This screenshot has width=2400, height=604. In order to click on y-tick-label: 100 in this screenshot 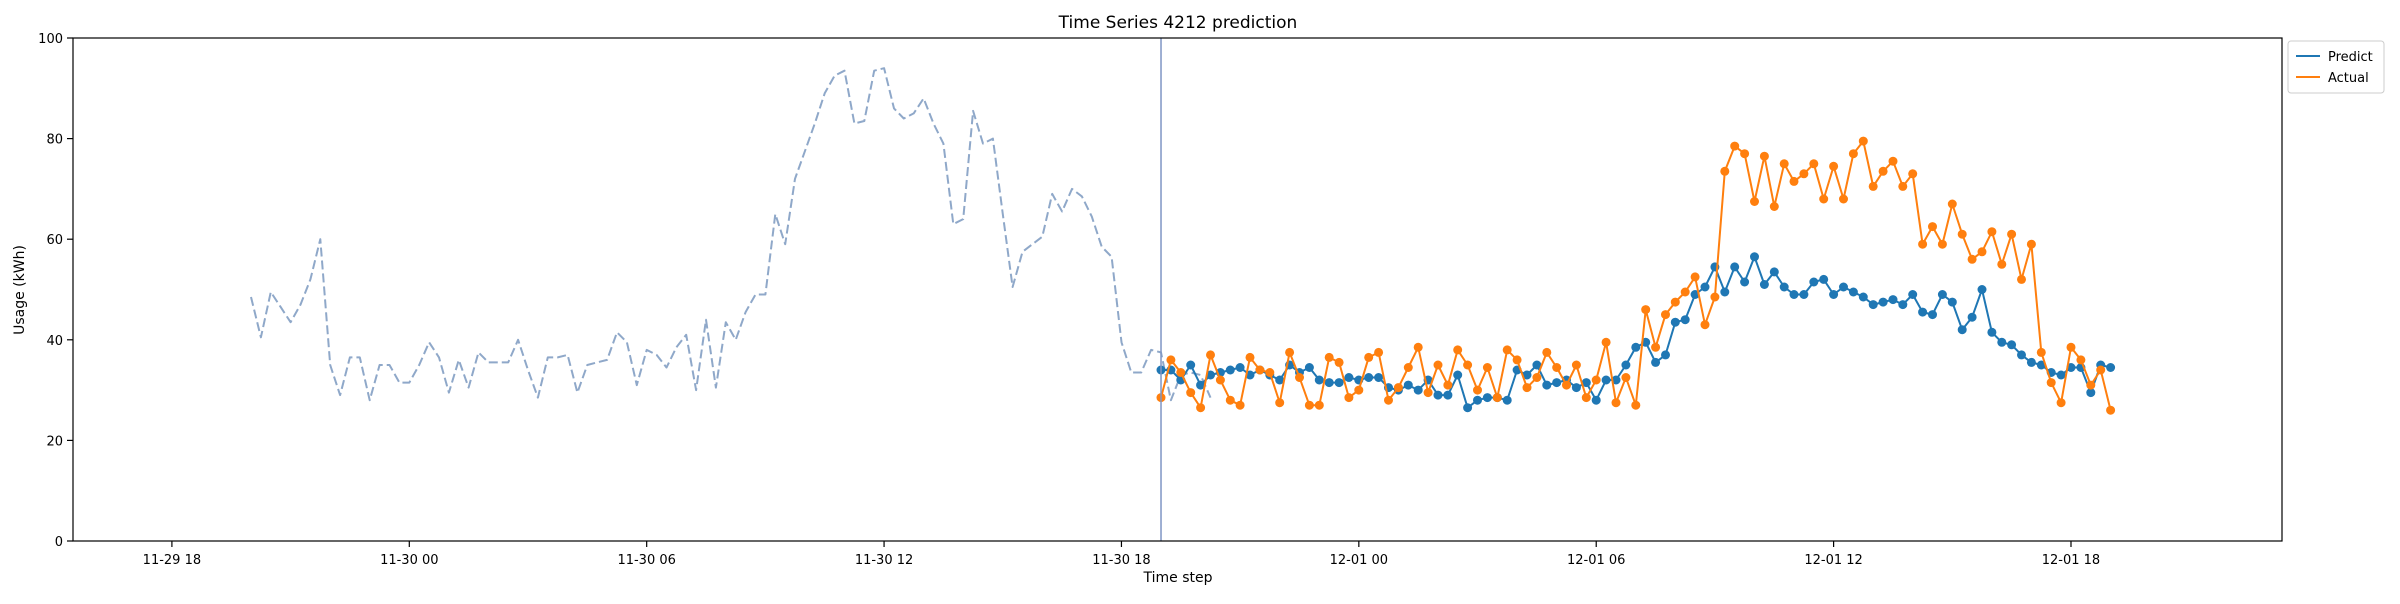, I will do `click(50, 39)`.